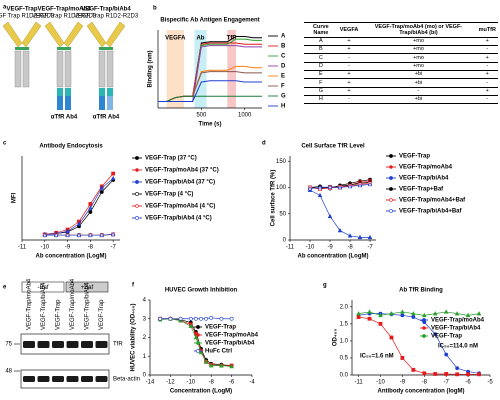 The width and height of the screenshot is (500, 400). I want to click on chart-title: Ab TfR Binding, so click(421, 291).